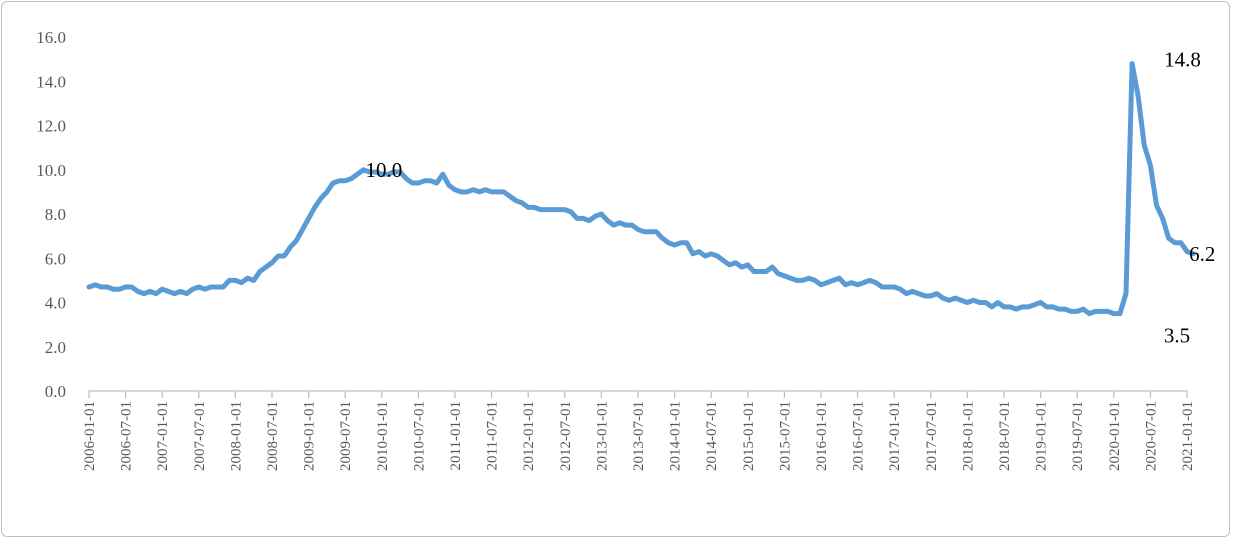  Describe the element at coordinates (785, 436) in the screenshot. I see `x-tick-label: 2015-07-01` at that location.